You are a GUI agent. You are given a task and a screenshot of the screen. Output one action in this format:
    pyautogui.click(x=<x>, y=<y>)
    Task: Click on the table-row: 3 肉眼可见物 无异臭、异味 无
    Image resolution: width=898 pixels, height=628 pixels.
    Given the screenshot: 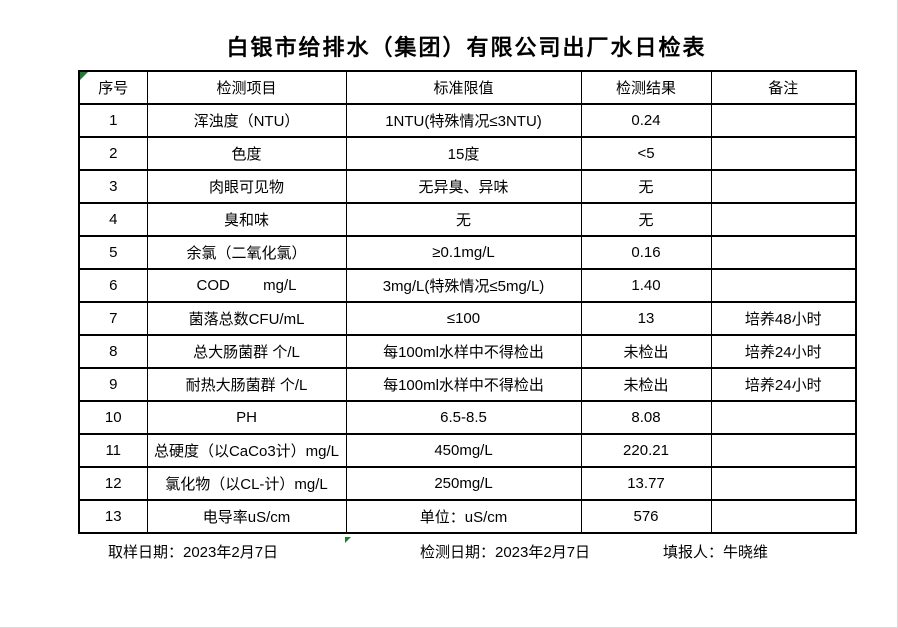 What is the action you would take?
    pyautogui.click(x=467, y=186)
    